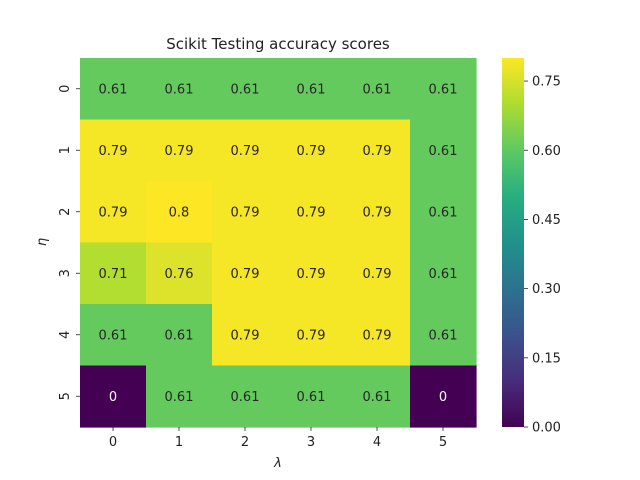 Image resolution: width=640 pixels, height=480 pixels. What do you see at coordinates (65, 273) in the screenshot?
I see `y-tick-label: 3` at bounding box center [65, 273].